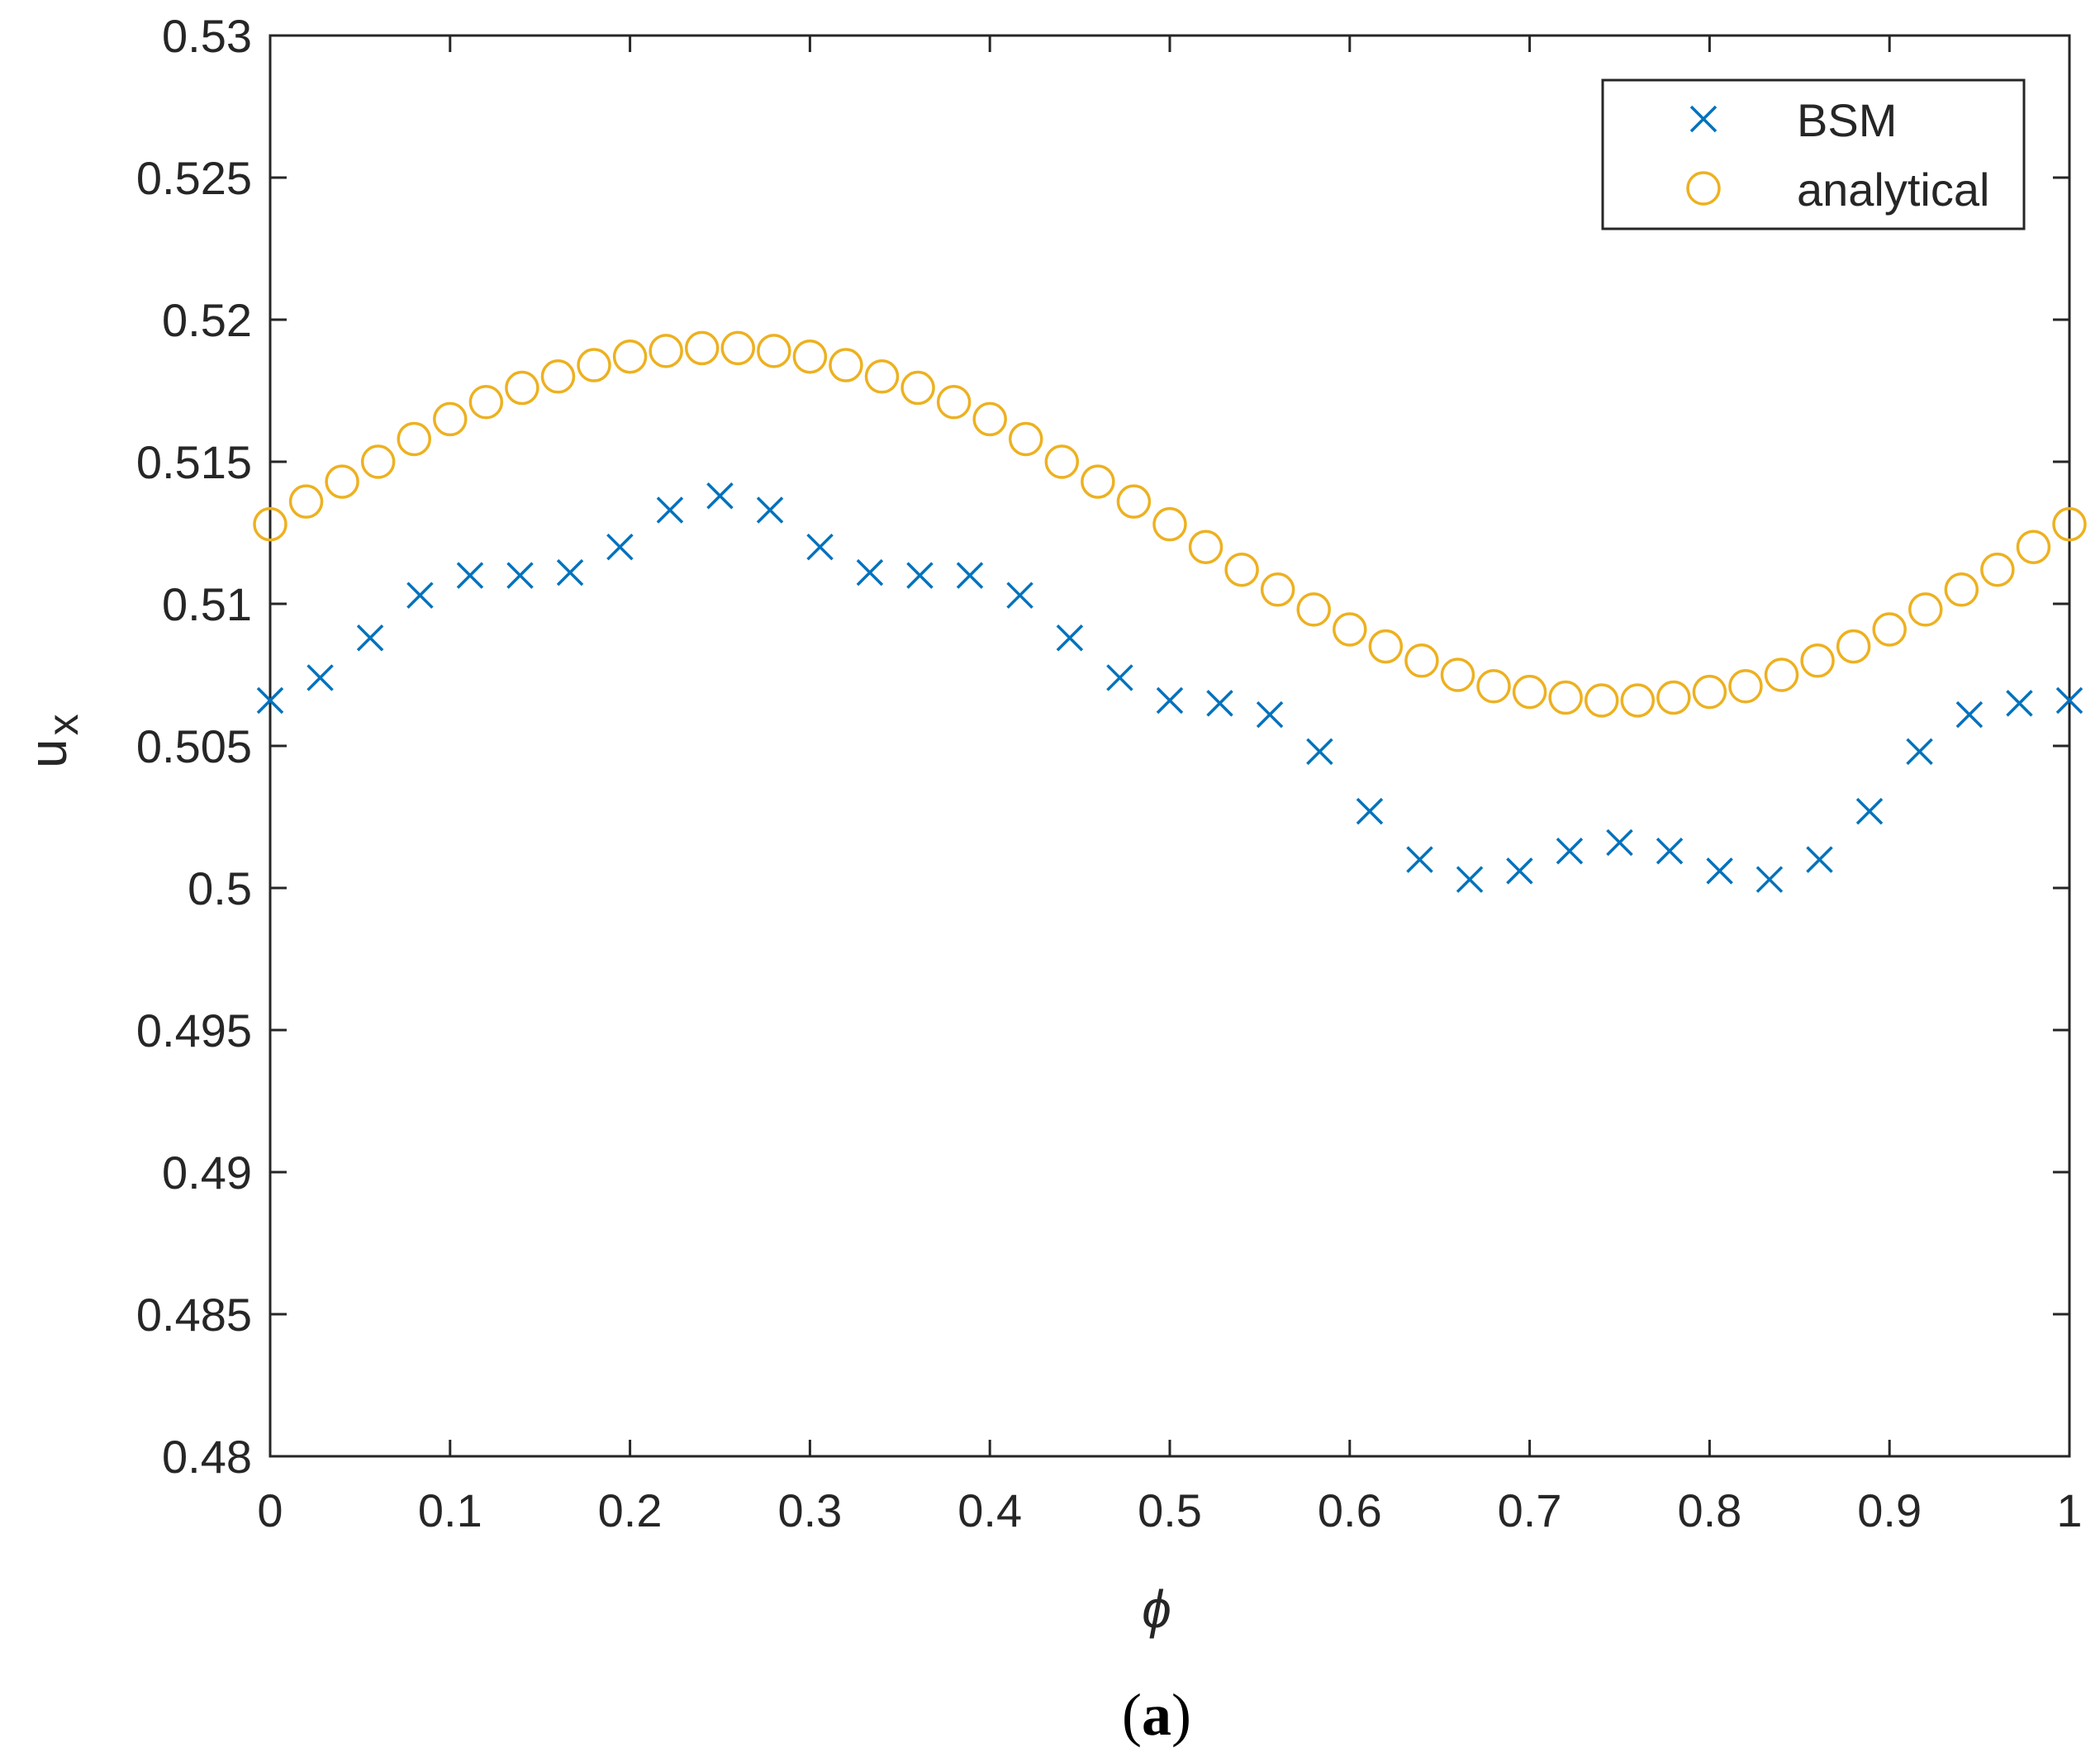 The image size is (2100, 1752). Describe the element at coordinates (990, 1510) in the screenshot. I see `x-tick-label: 0.4` at that location.